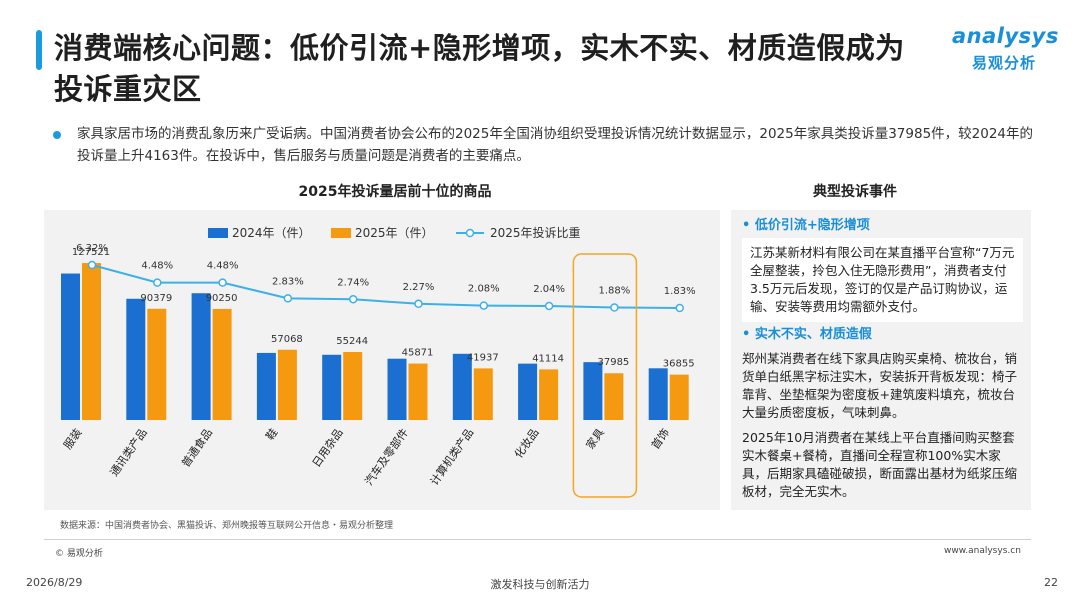 This screenshot has width=1080, height=608. What do you see at coordinates (1004, 63) in the screenshot?
I see `logo-subtitle: 易观分析` at bounding box center [1004, 63].